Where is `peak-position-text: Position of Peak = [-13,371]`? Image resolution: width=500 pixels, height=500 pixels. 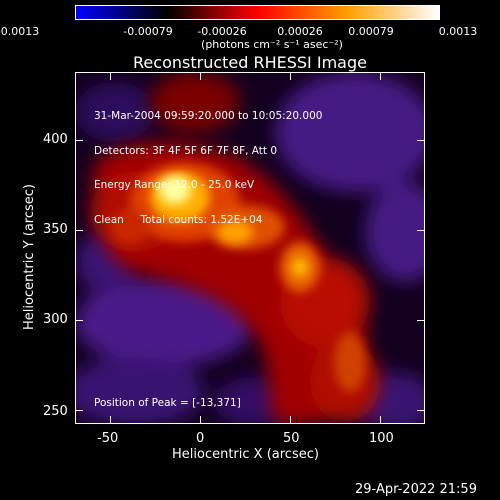
peak-position-text: Position of Peak = [-13,371] is located at coordinates (167, 403).